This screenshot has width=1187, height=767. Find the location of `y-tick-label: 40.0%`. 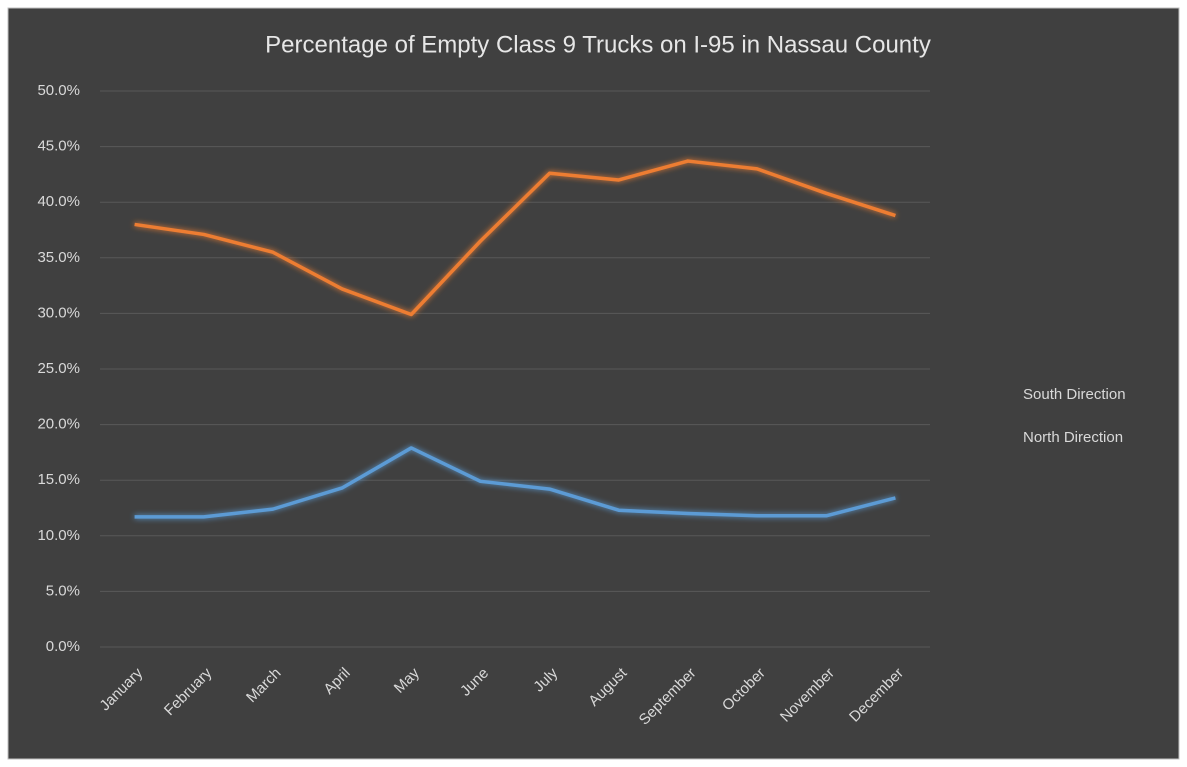

y-tick-label: 40.0% is located at coordinates (58, 201).